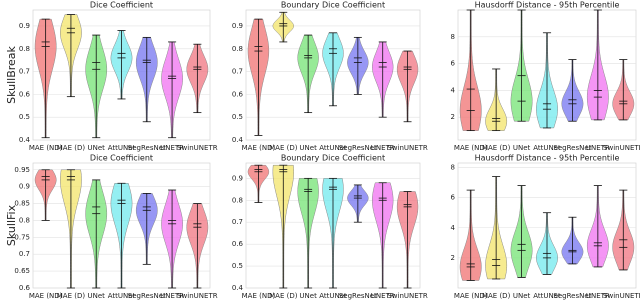  I want to click on y-tick-label: 0.95, so click(22, 170).